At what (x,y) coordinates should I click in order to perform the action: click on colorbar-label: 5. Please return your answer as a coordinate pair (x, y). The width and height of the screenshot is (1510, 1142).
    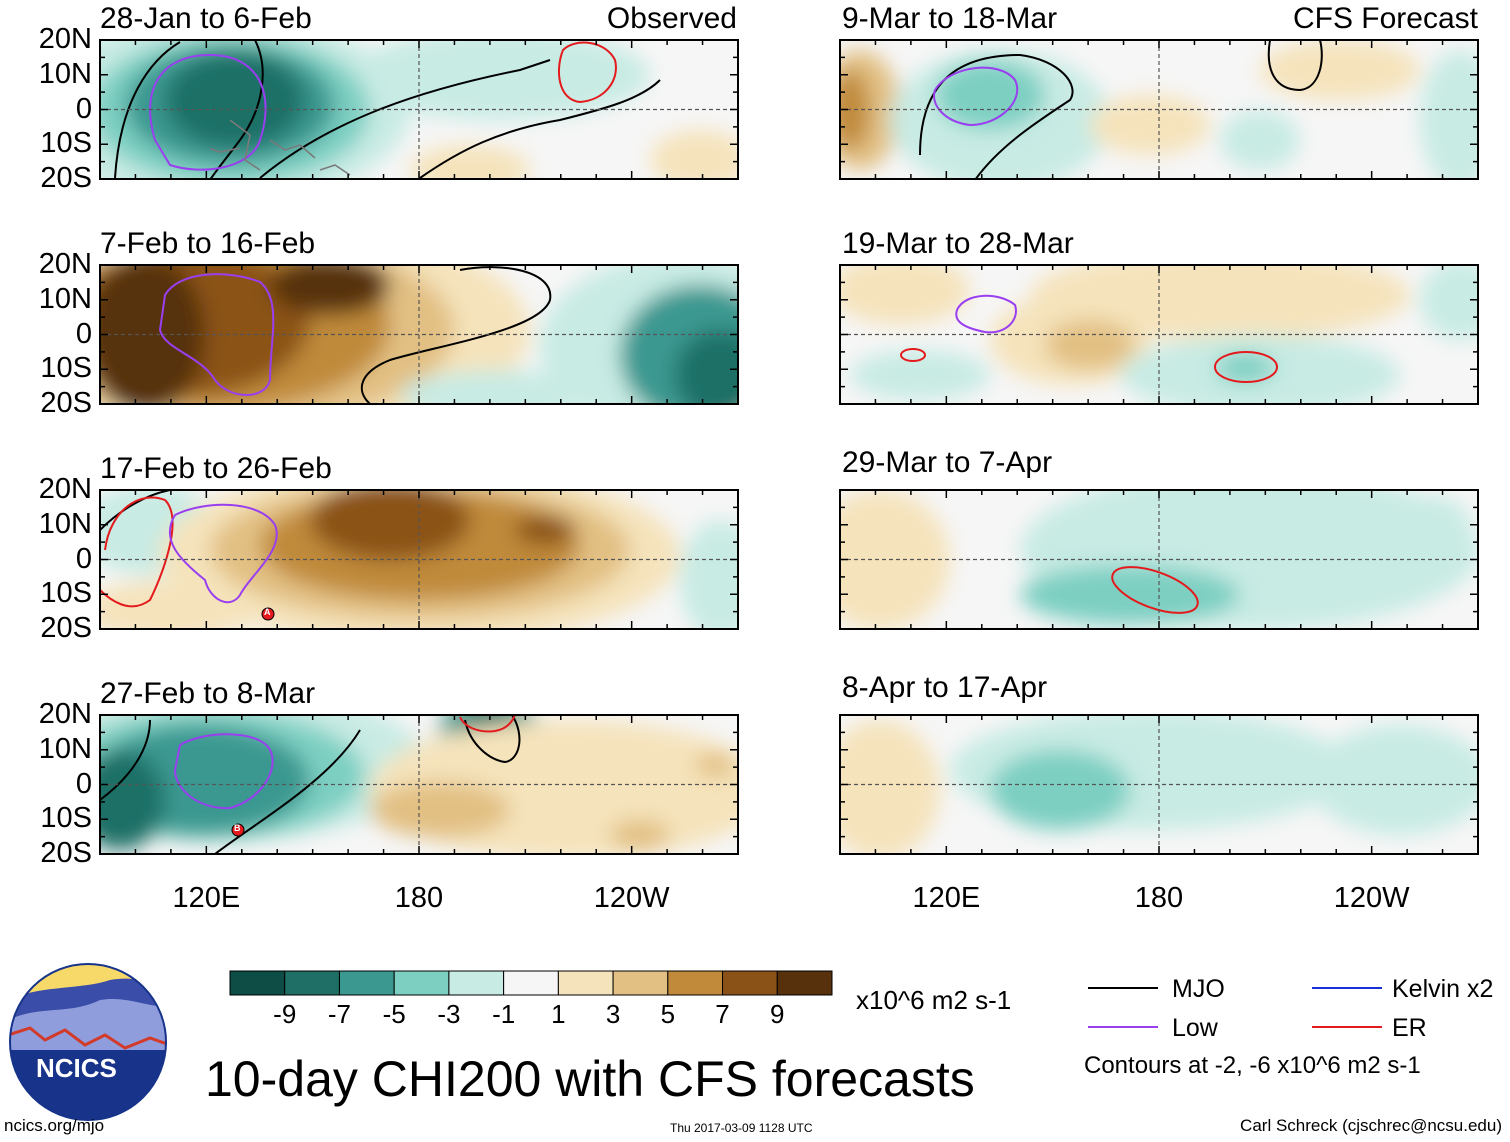
    Looking at the image, I should click on (668, 1014).